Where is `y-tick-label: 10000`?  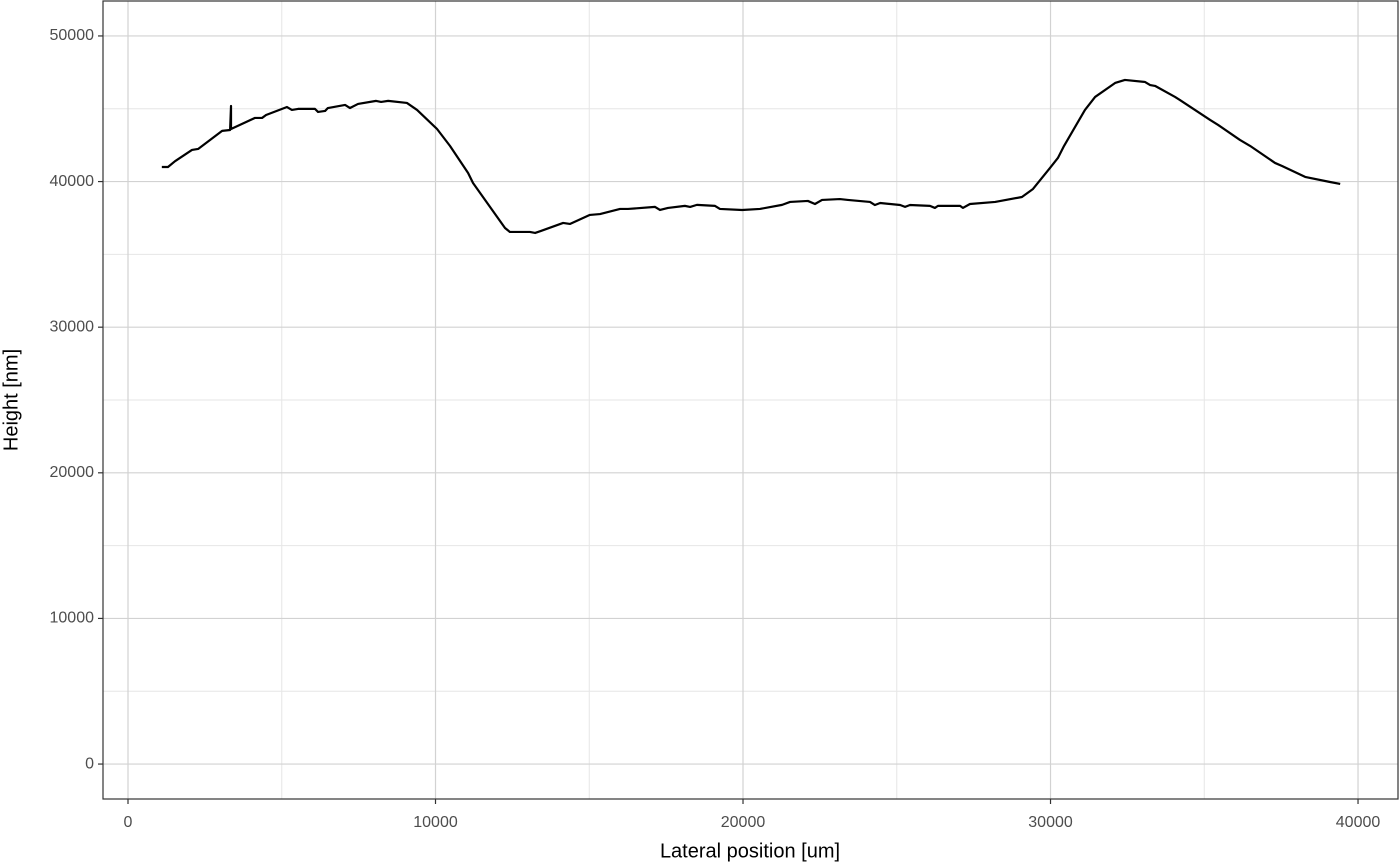
y-tick-label: 10000 is located at coordinates (72, 618).